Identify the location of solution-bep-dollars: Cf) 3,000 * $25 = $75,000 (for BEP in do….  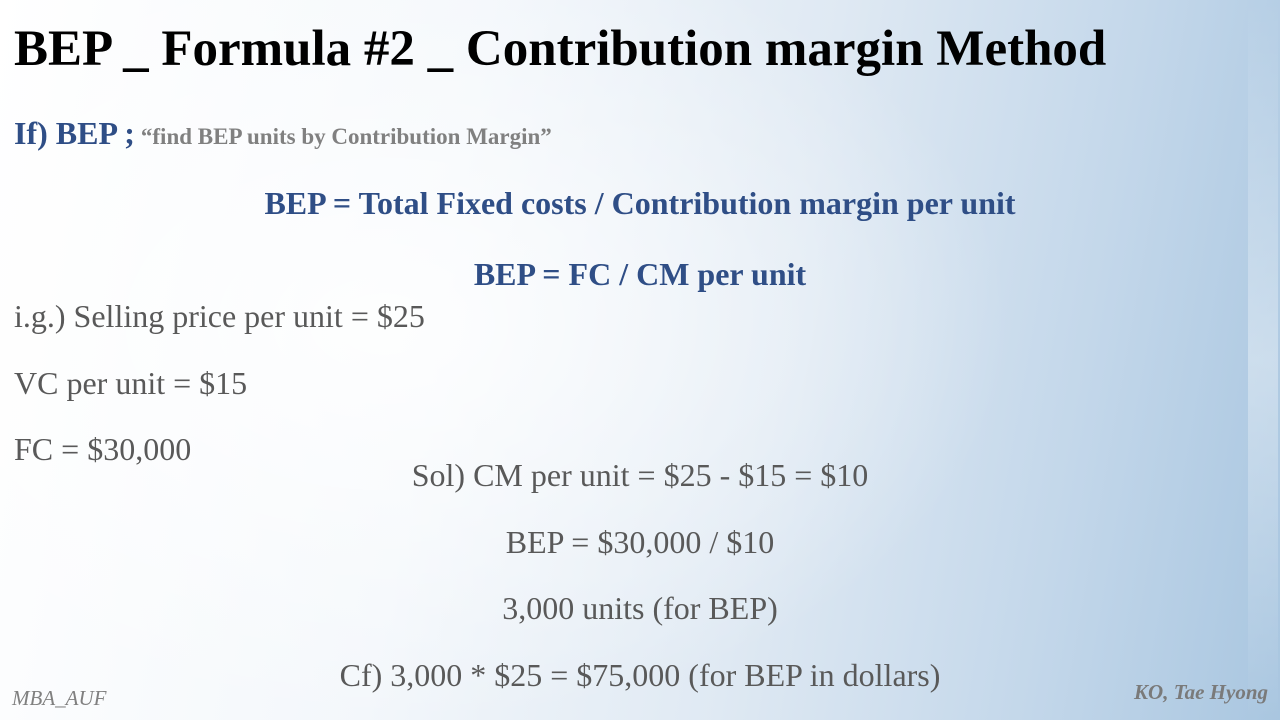
(640, 675).